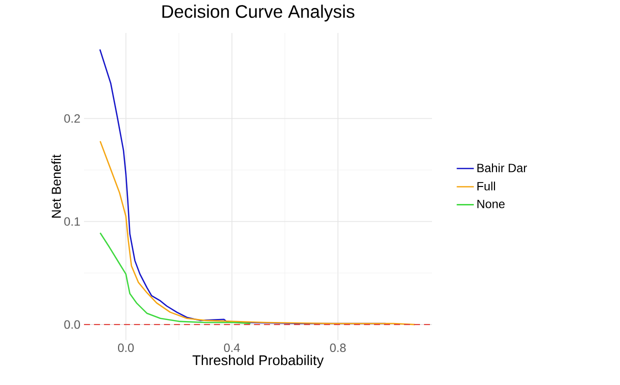  I want to click on x-tick-label: 0.0, so click(126, 348).